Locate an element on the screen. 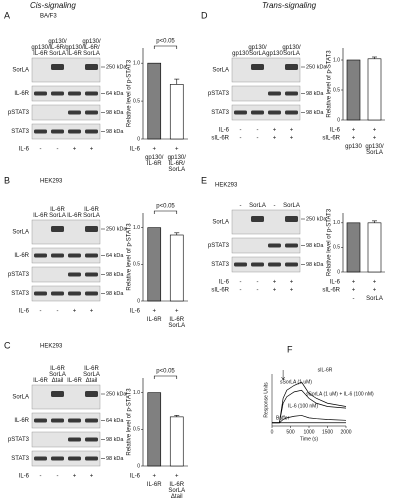 Image resolution: width=393 pixels, height=500 pixels. series-label: sSorLA (1 uM) + IL-6 (100 nM) is located at coordinates (340, 394).